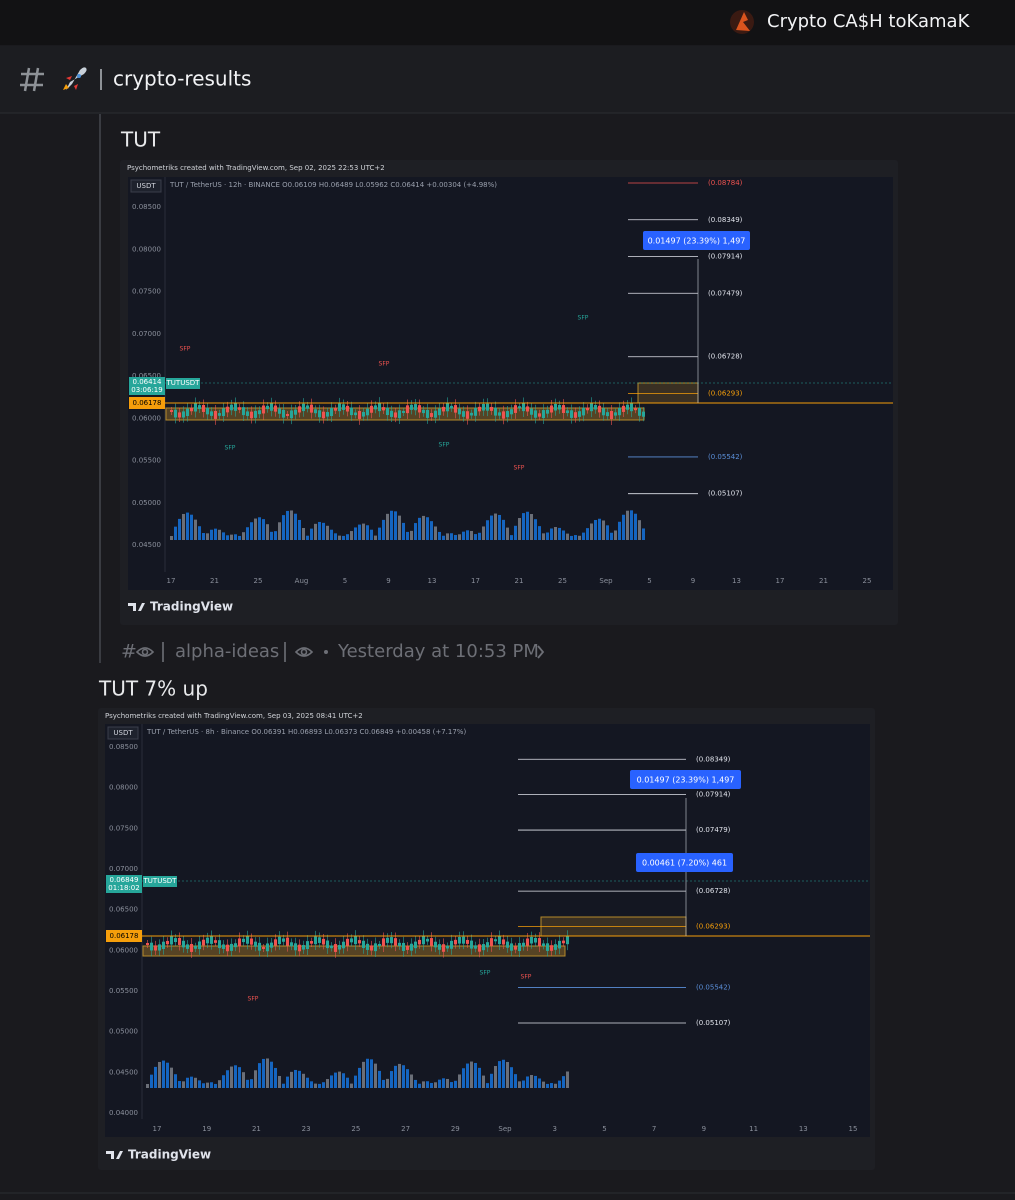 This screenshot has height=1200, width=1015. What do you see at coordinates (123, 950) in the screenshot?
I see `y-tick-label: 0.06000` at bounding box center [123, 950].